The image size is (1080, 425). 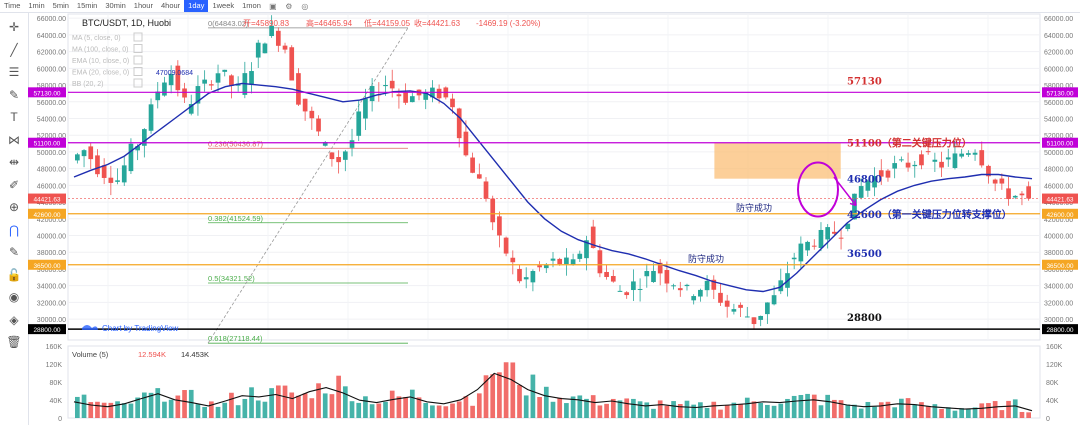 What do you see at coordinates (14, 27) in the screenshot?
I see `crosshair-icon: ✛` at bounding box center [14, 27].